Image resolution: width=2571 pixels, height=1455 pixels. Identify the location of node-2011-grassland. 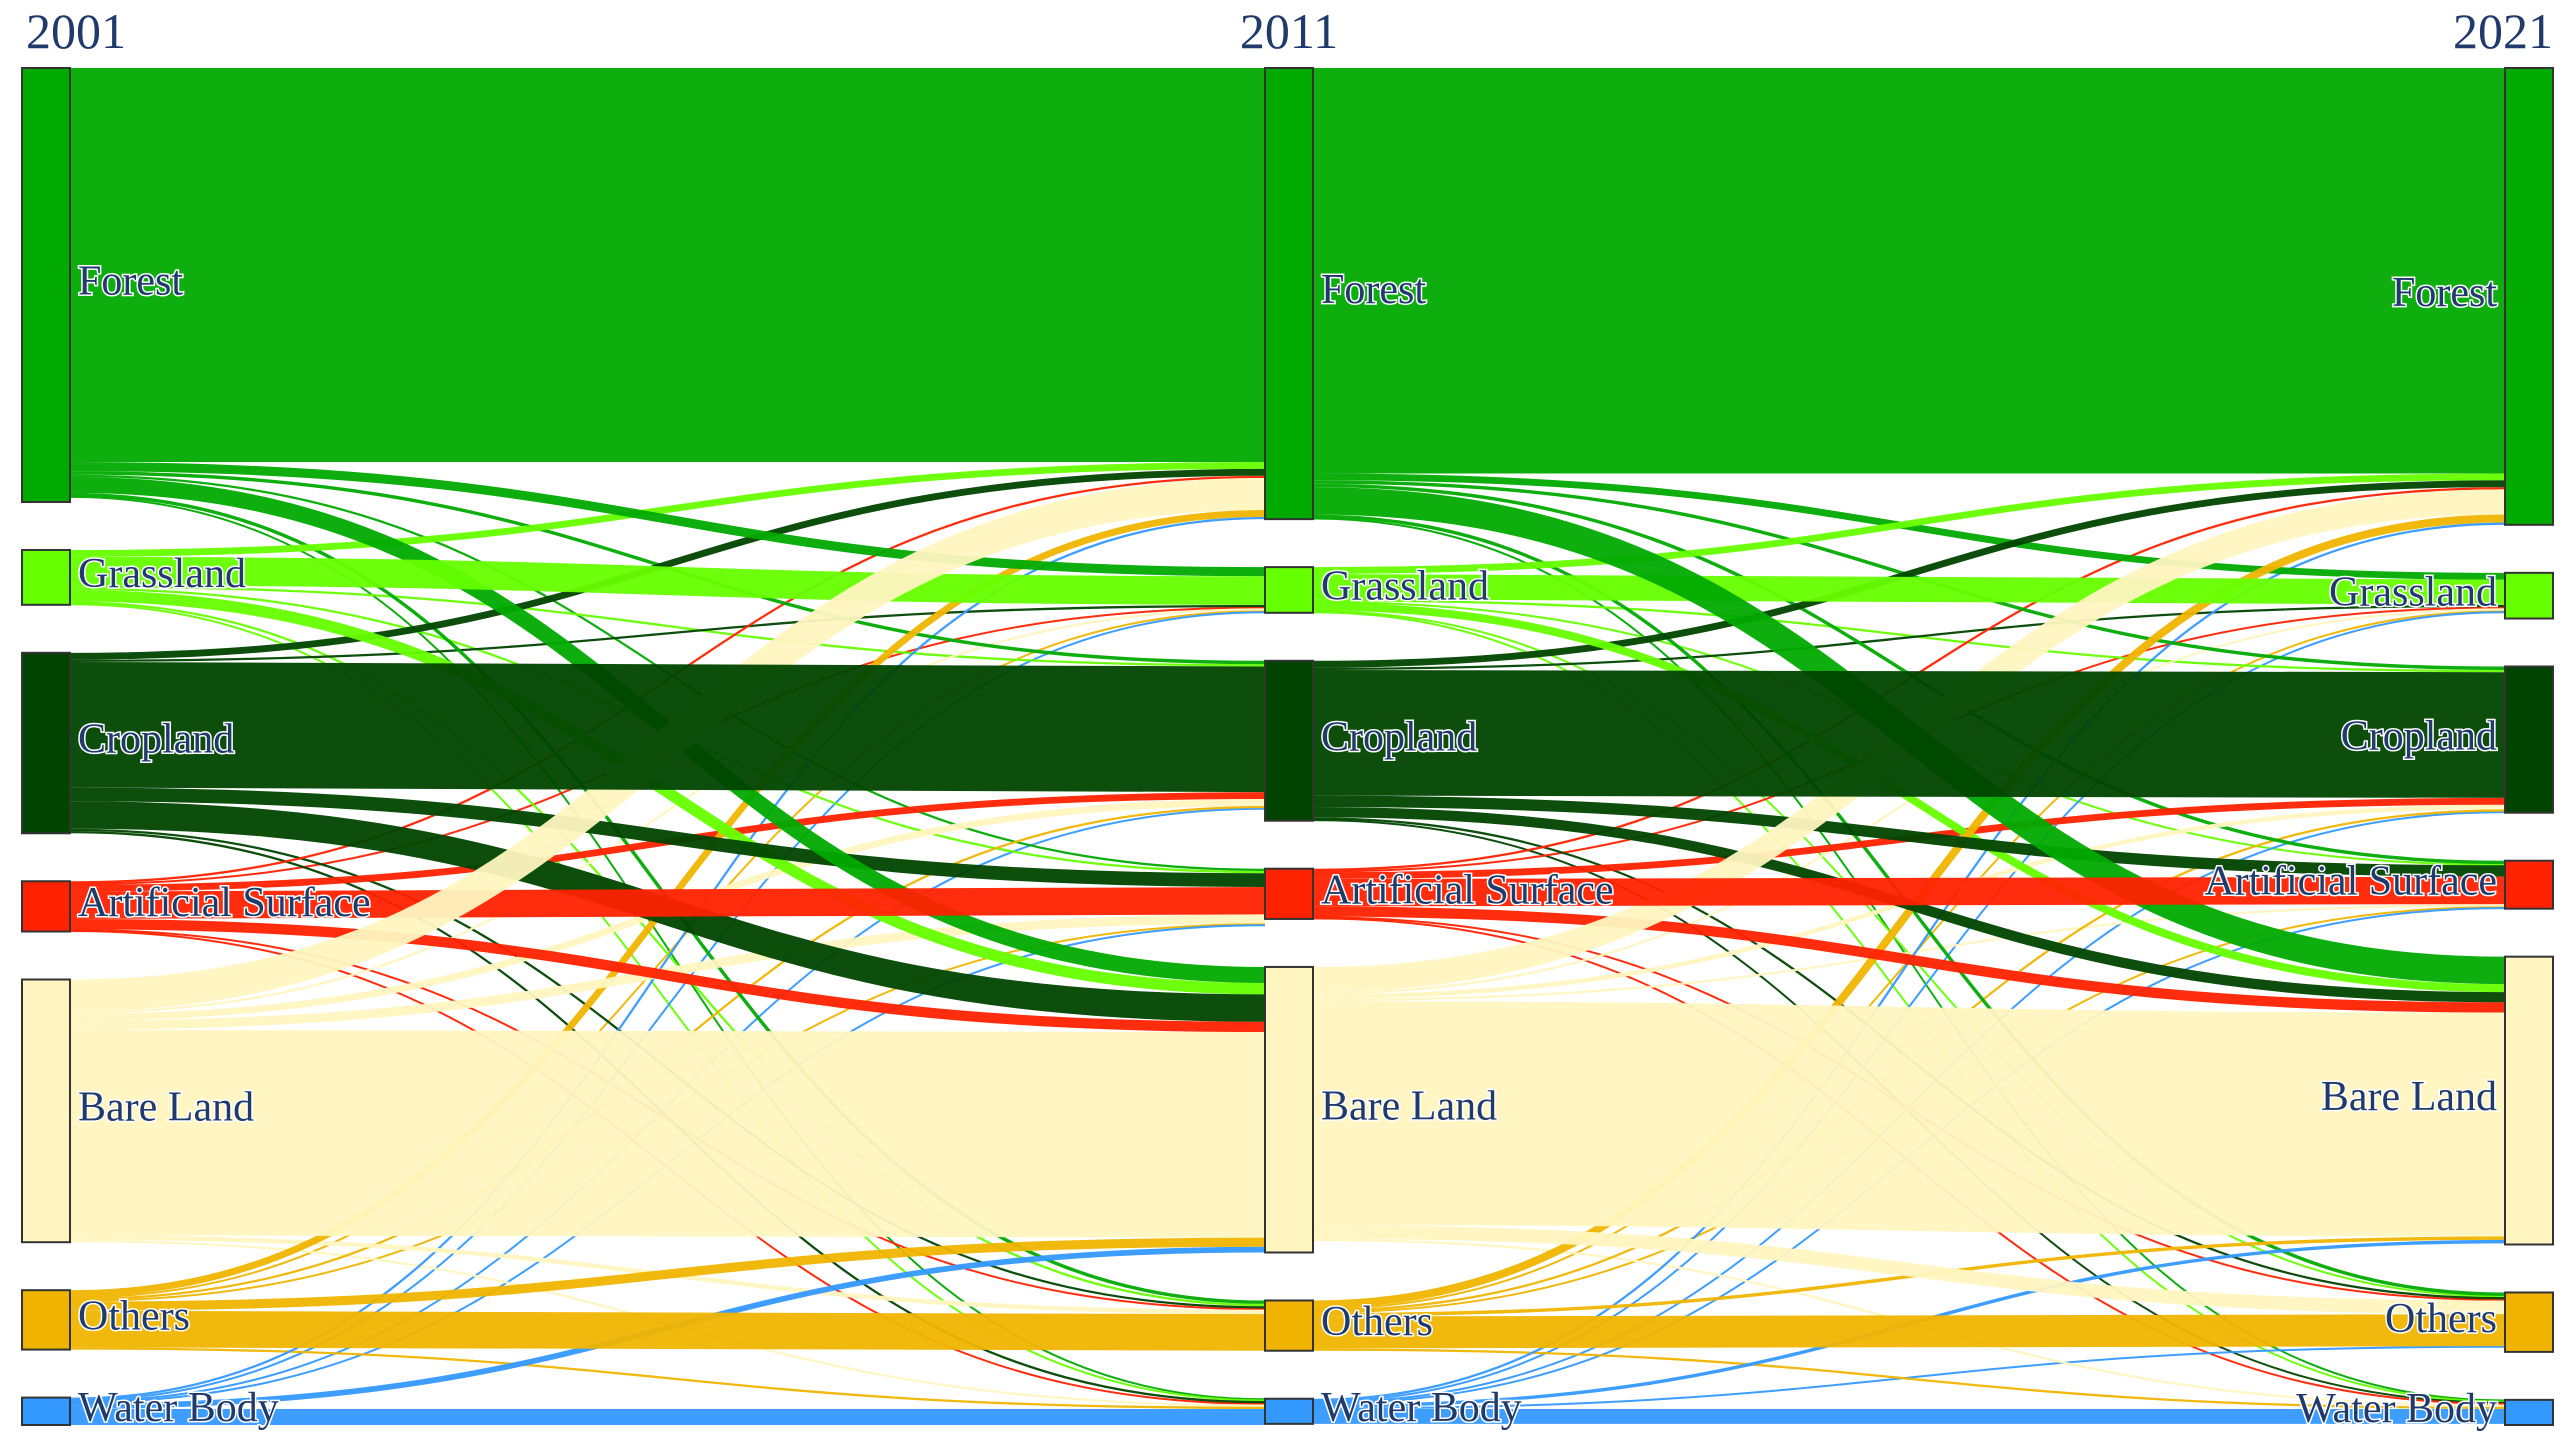
(1289, 590).